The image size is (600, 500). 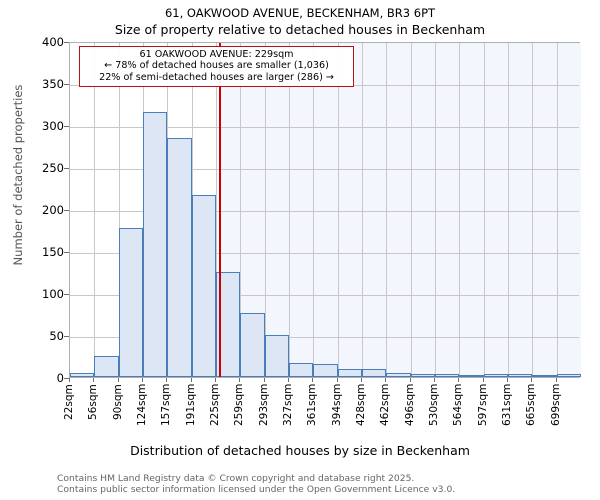 I want to click on y-axis-tick-label: 200, so click(x=53, y=210).